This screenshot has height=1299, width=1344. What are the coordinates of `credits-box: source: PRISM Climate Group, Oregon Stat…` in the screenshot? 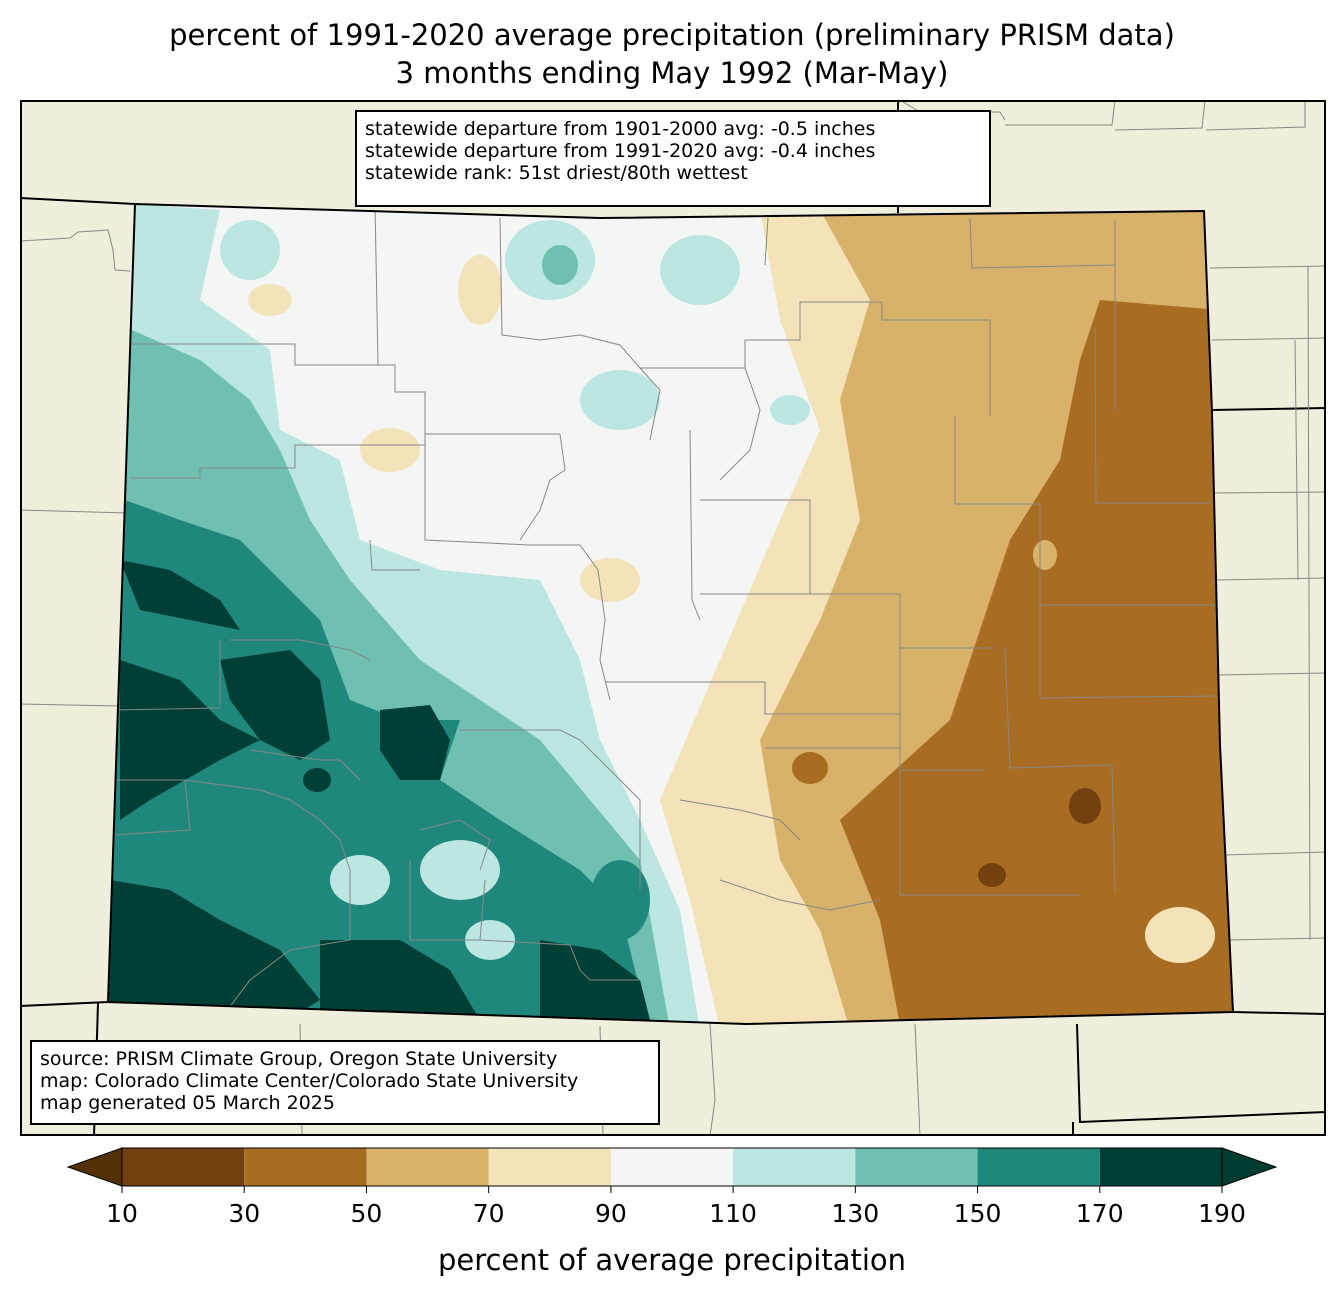 It's located at (345, 1082).